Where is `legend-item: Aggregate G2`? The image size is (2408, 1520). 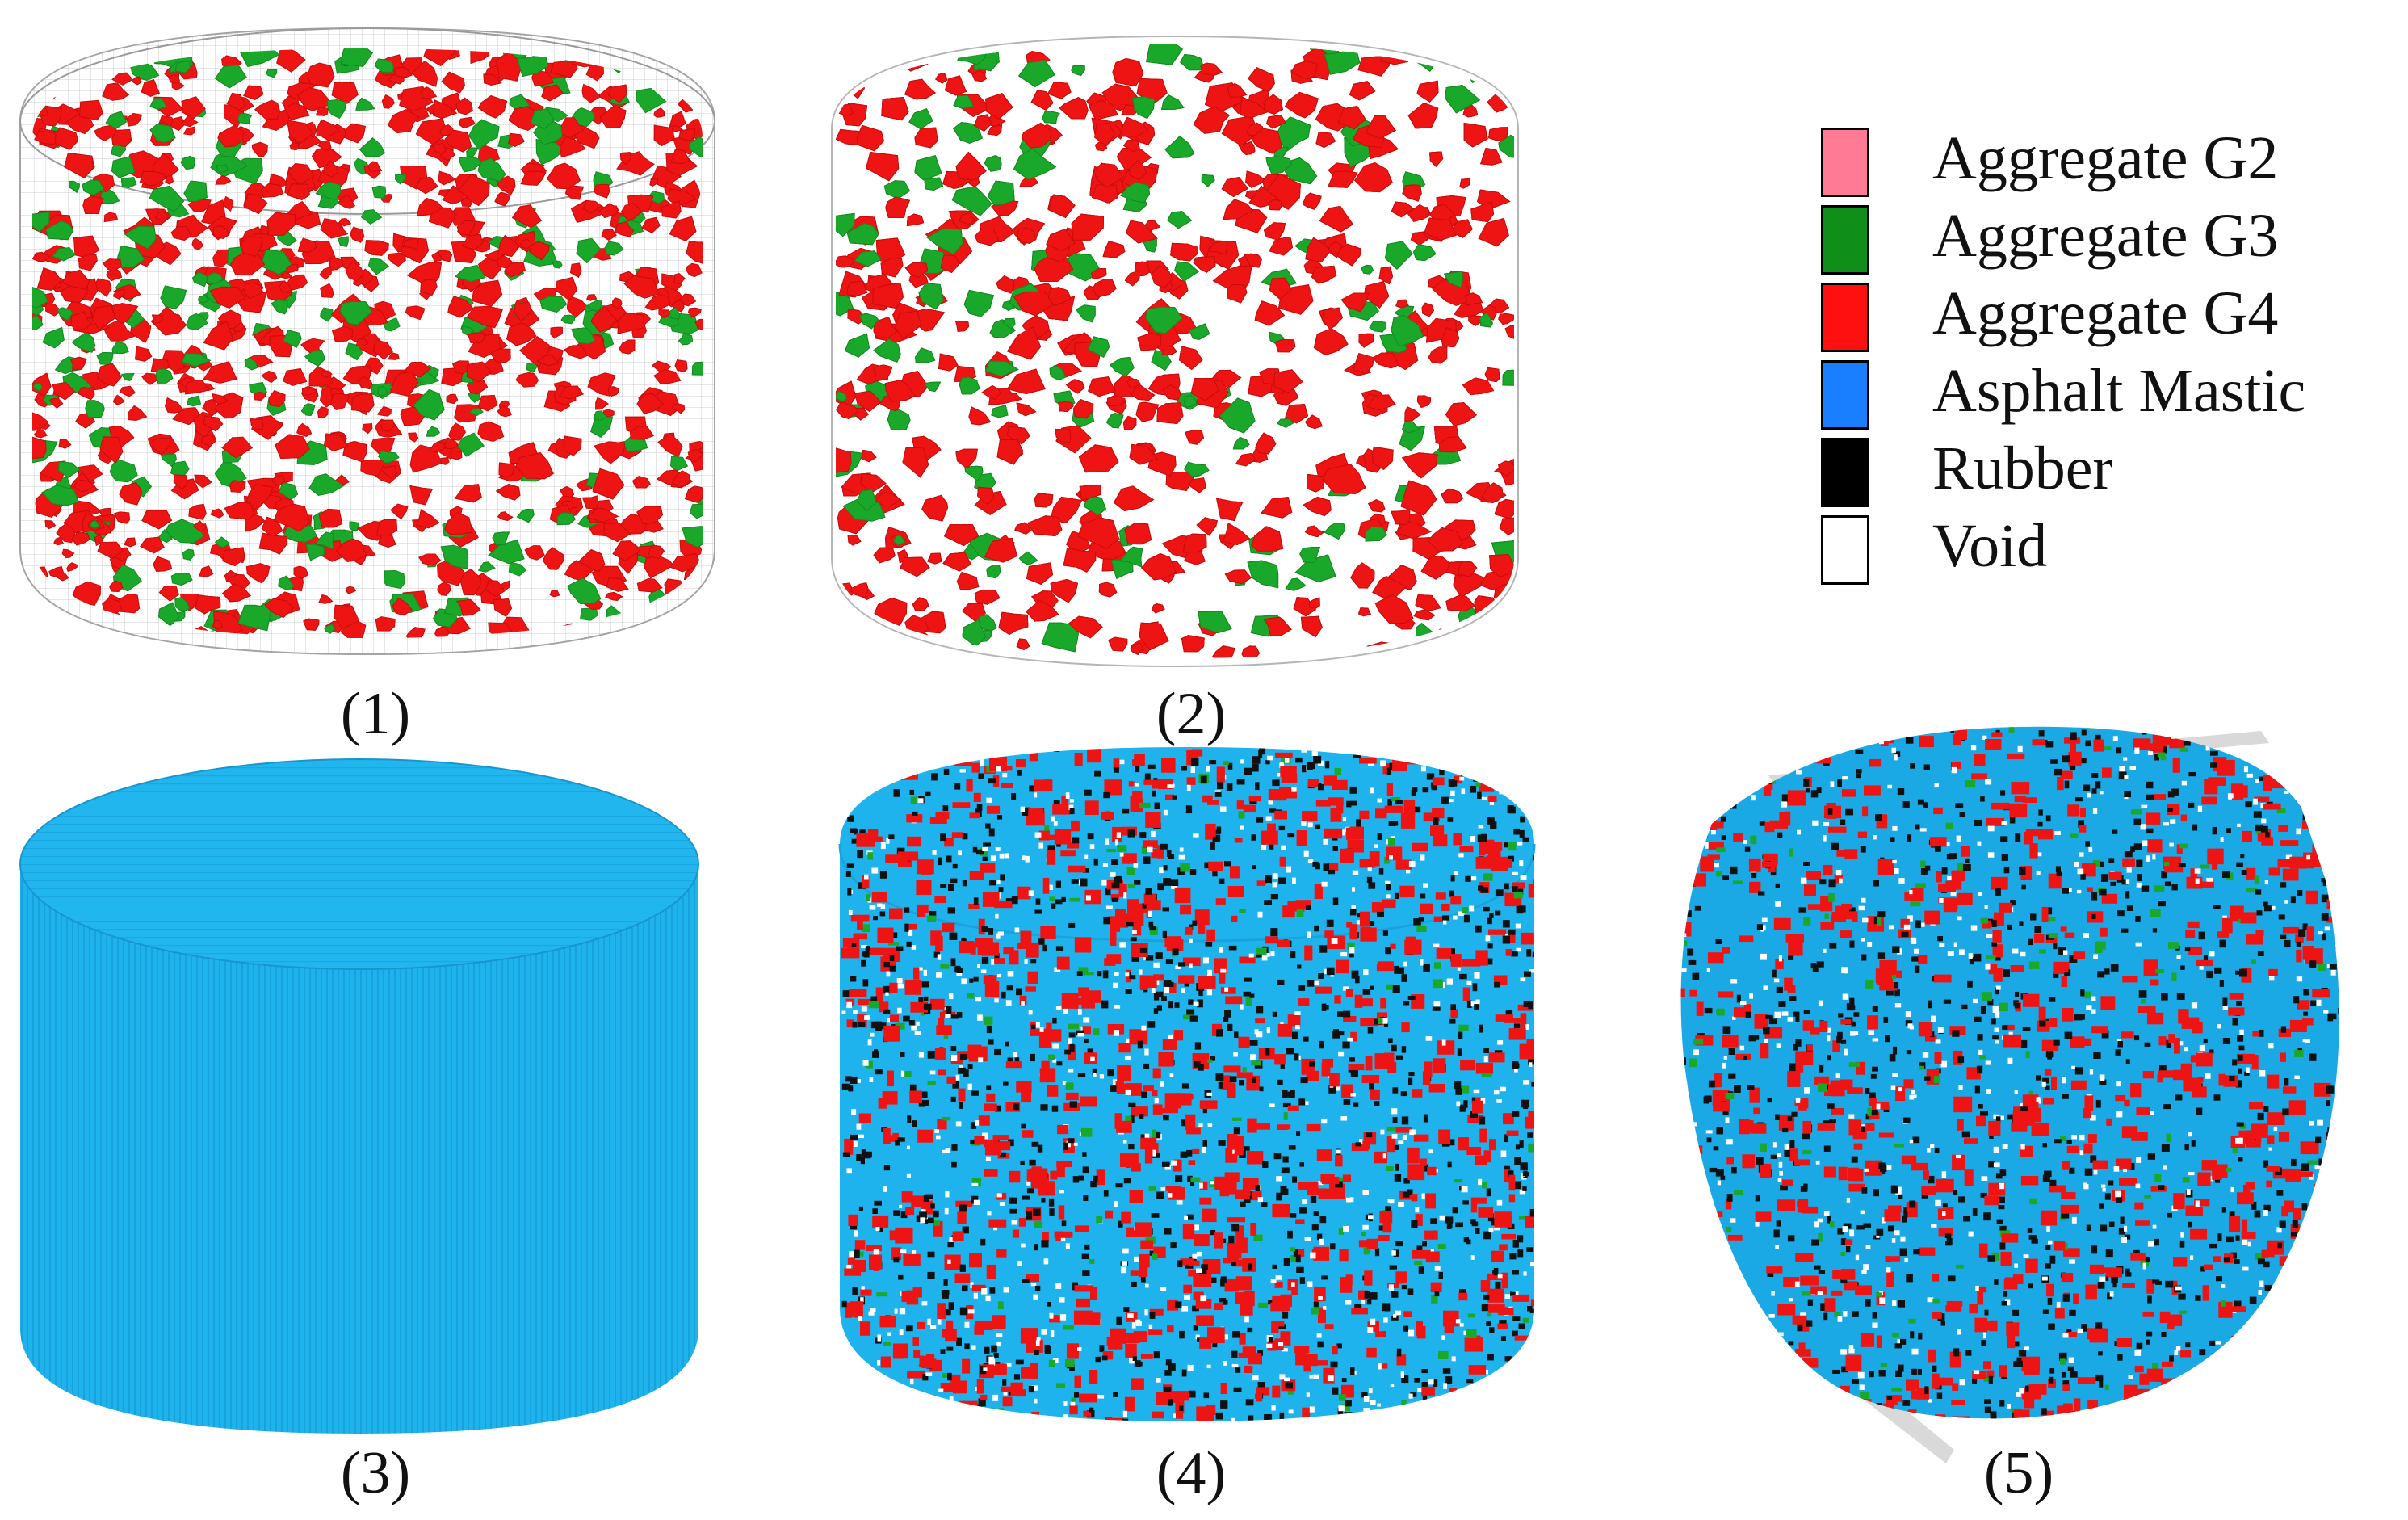
legend-item: Aggregate G2 is located at coordinates (2103, 158).